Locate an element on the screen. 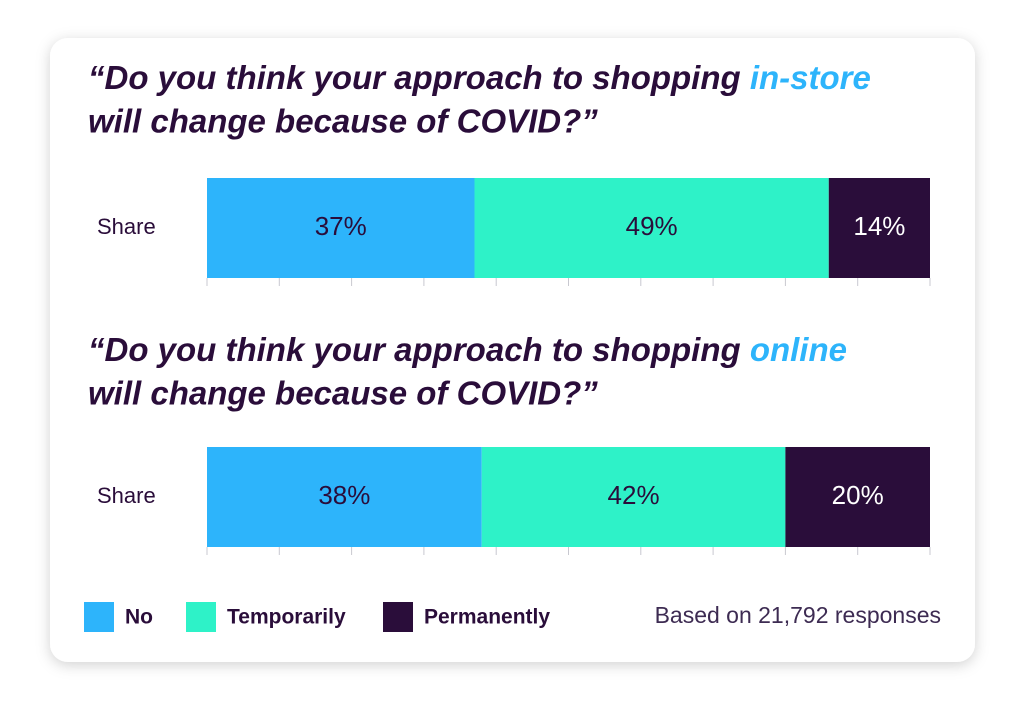 The height and width of the screenshot is (713, 1024). value-label: 49% is located at coordinates (652, 226).